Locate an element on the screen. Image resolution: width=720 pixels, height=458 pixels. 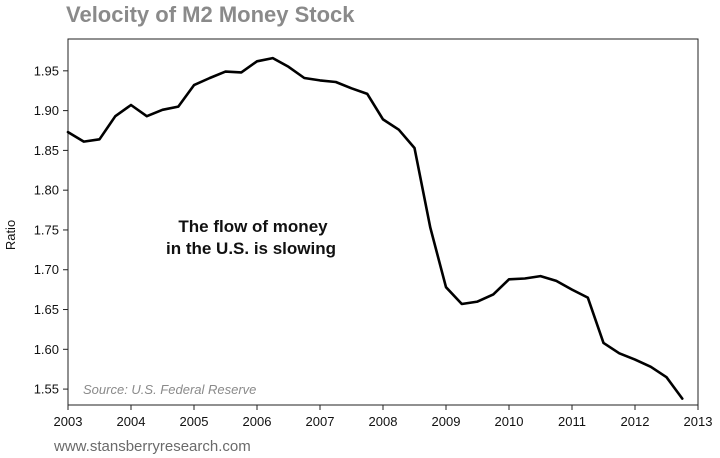
annotation: The flow of money in the U.S. is slowing is located at coordinates (251, 237).